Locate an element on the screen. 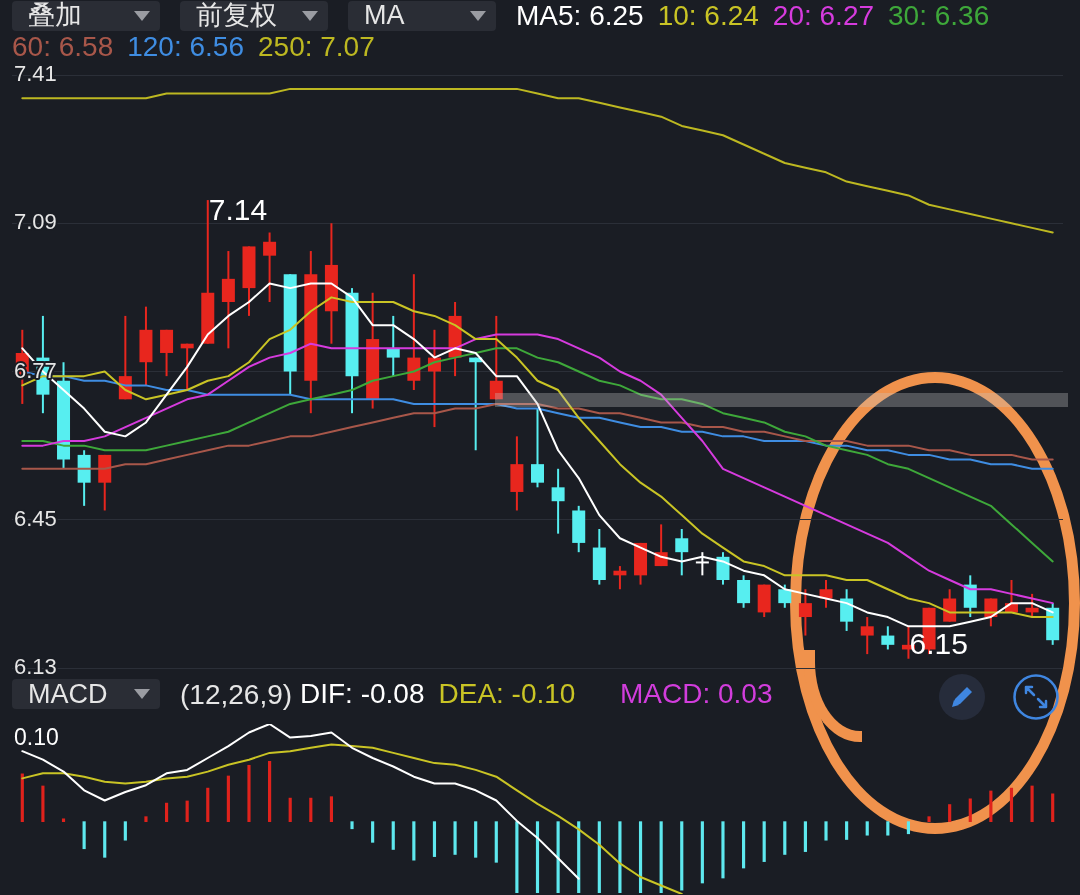  text: 叠加 is located at coordinates (55, 15).